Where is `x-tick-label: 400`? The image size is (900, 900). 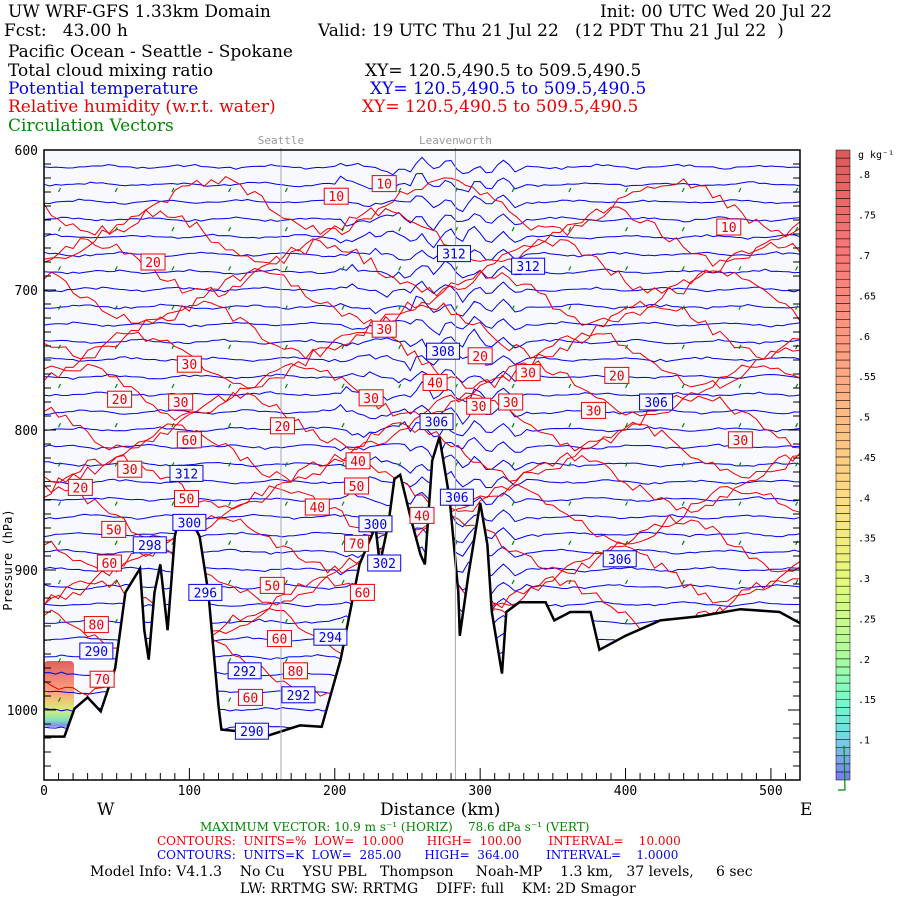 x-tick-label: 400 is located at coordinates (625, 791).